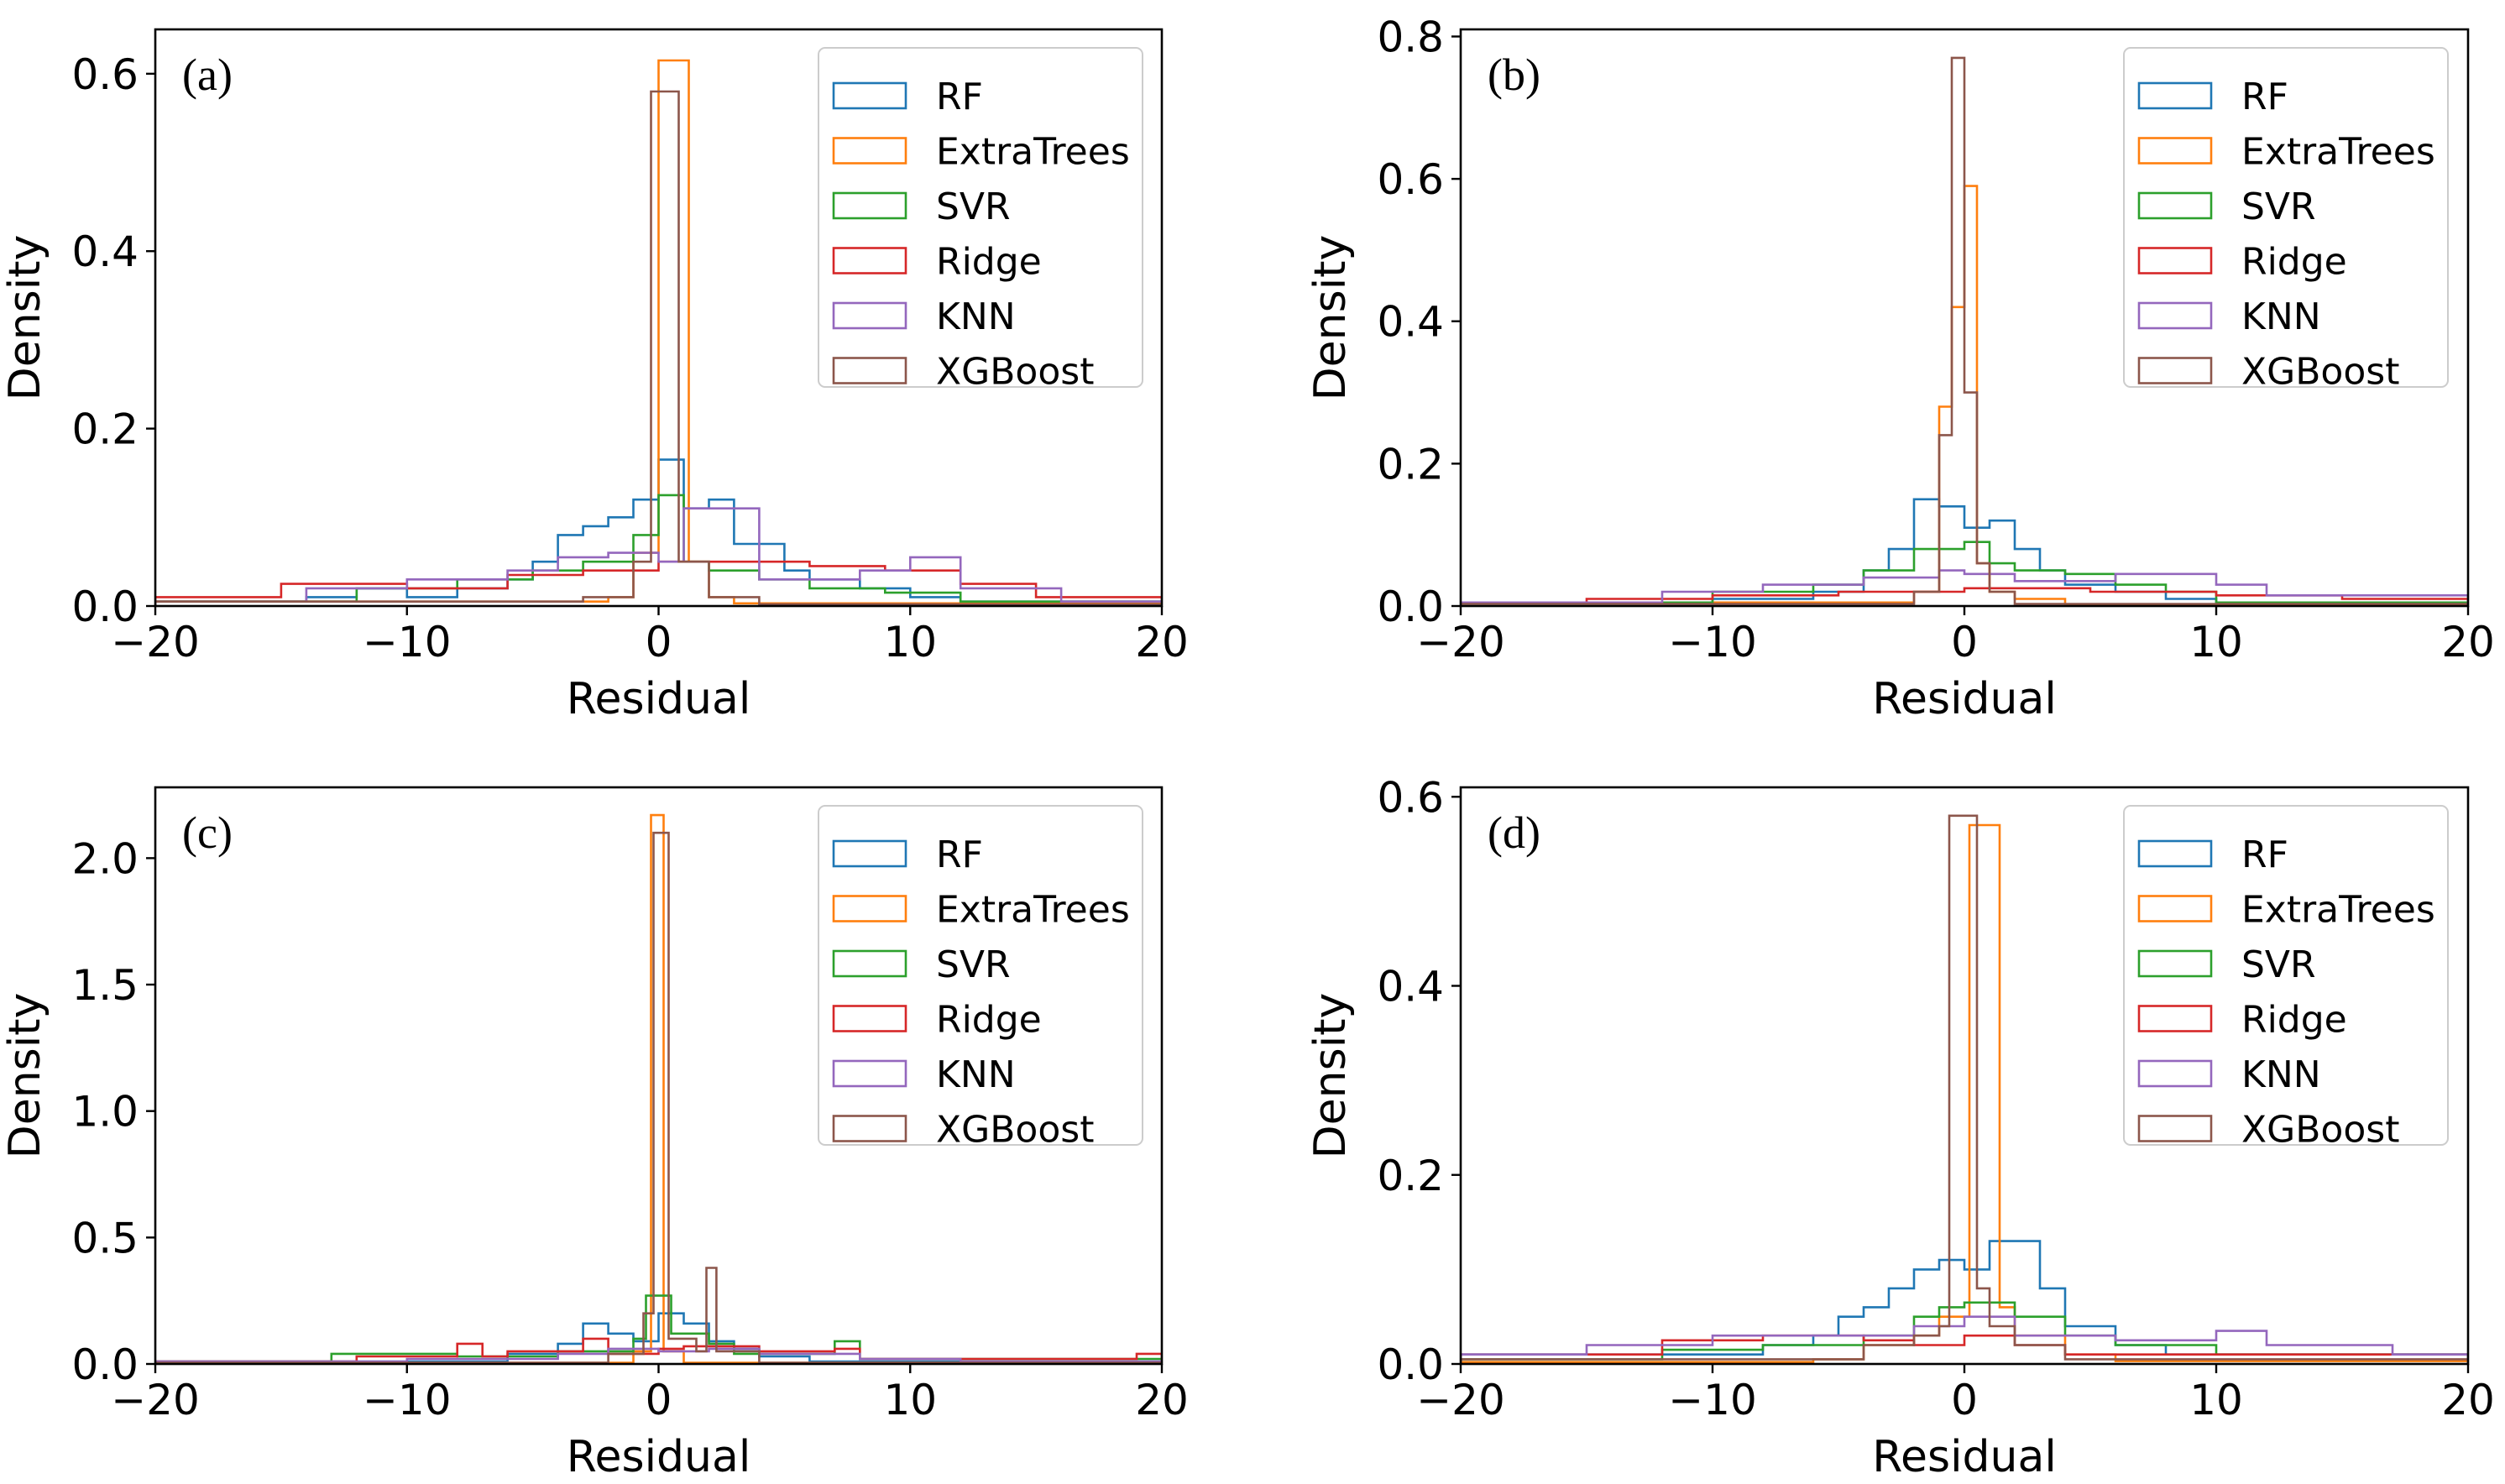 The width and height of the screenshot is (2505, 1484). Describe the element at coordinates (105, 1238) in the screenshot. I see `y-tick-label: 0.5` at that location.